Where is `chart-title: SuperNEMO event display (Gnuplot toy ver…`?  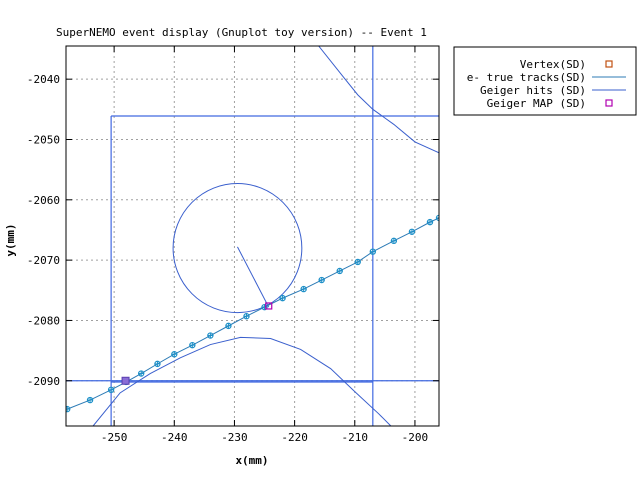 chart-title: SuperNEMO event display (Gnuplot toy ver… is located at coordinates (241, 32).